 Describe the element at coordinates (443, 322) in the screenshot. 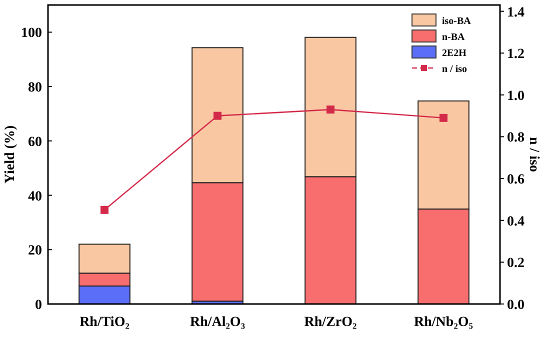

I see `x-tick-label: Rh/Nb₂O₅` at that location.